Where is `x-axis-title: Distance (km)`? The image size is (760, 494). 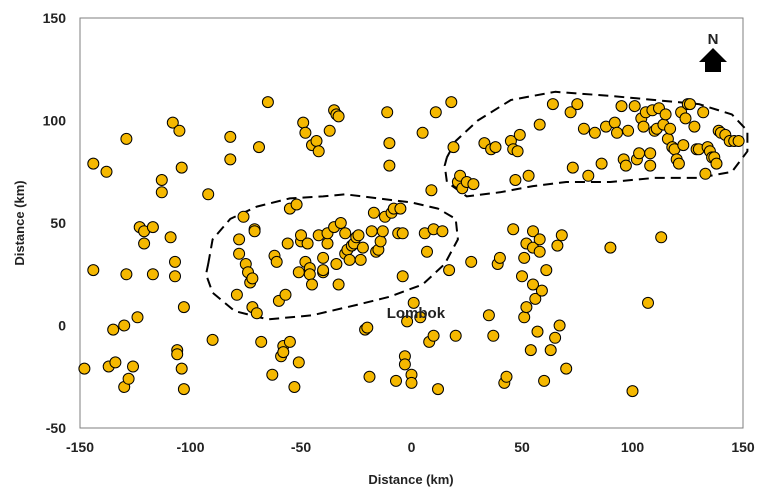
x-axis-title: Distance (km) is located at coordinates (410, 479).